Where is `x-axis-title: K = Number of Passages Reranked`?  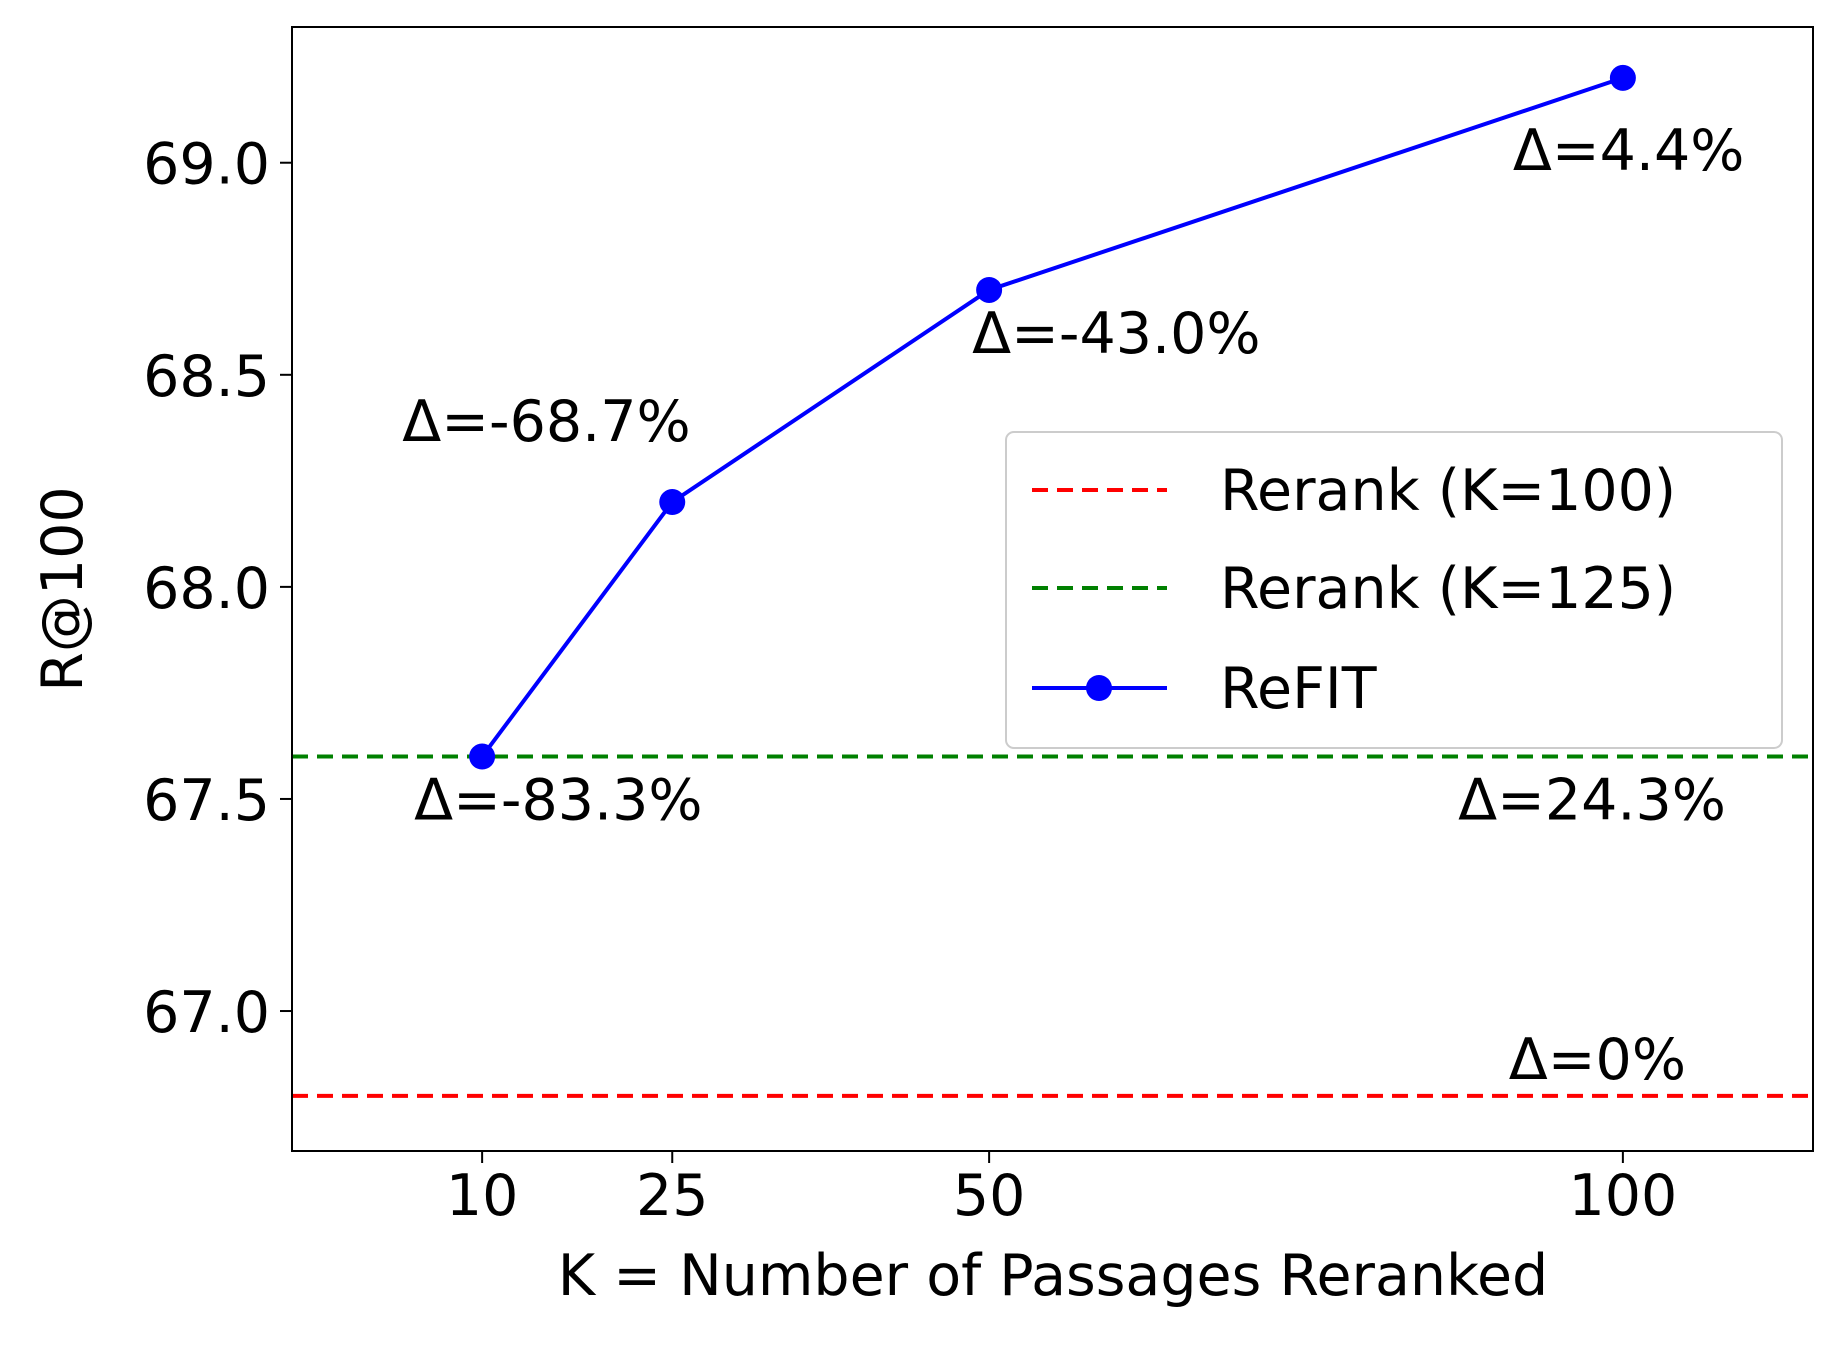 x-axis-title: K = Number of Passages Reranked is located at coordinates (1053, 1276).